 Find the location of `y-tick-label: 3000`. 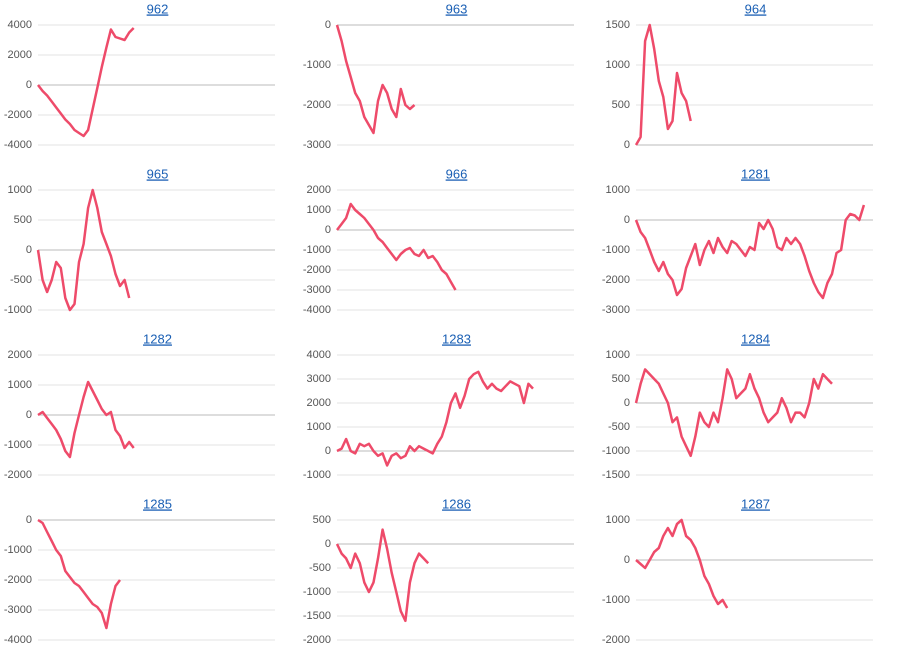

y-tick-label: 3000 is located at coordinates (319, 379).